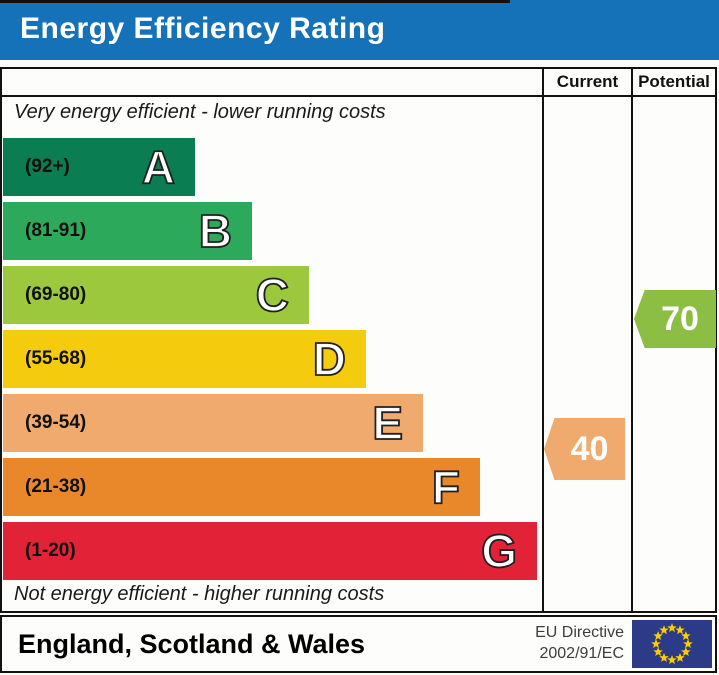 The width and height of the screenshot is (719, 675). Describe the element at coordinates (270, 551) in the screenshot. I see `band-row-g: (1-20) G` at that location.